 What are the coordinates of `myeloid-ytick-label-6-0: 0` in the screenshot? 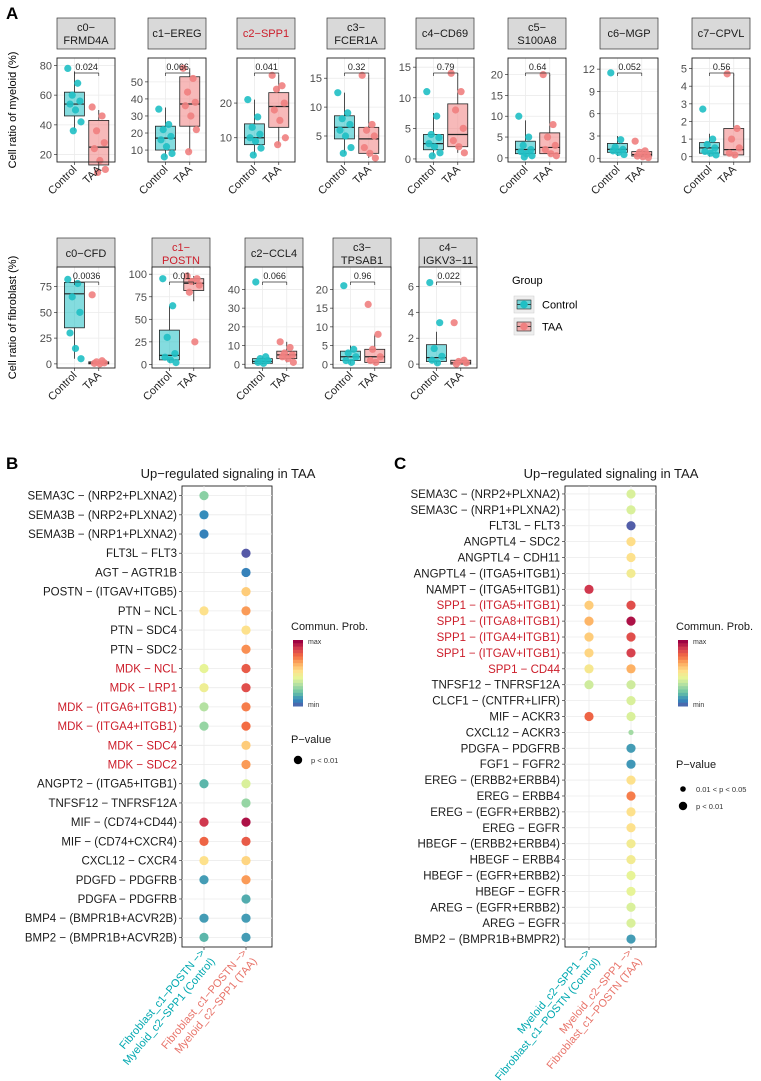 It's located at (592, 159).